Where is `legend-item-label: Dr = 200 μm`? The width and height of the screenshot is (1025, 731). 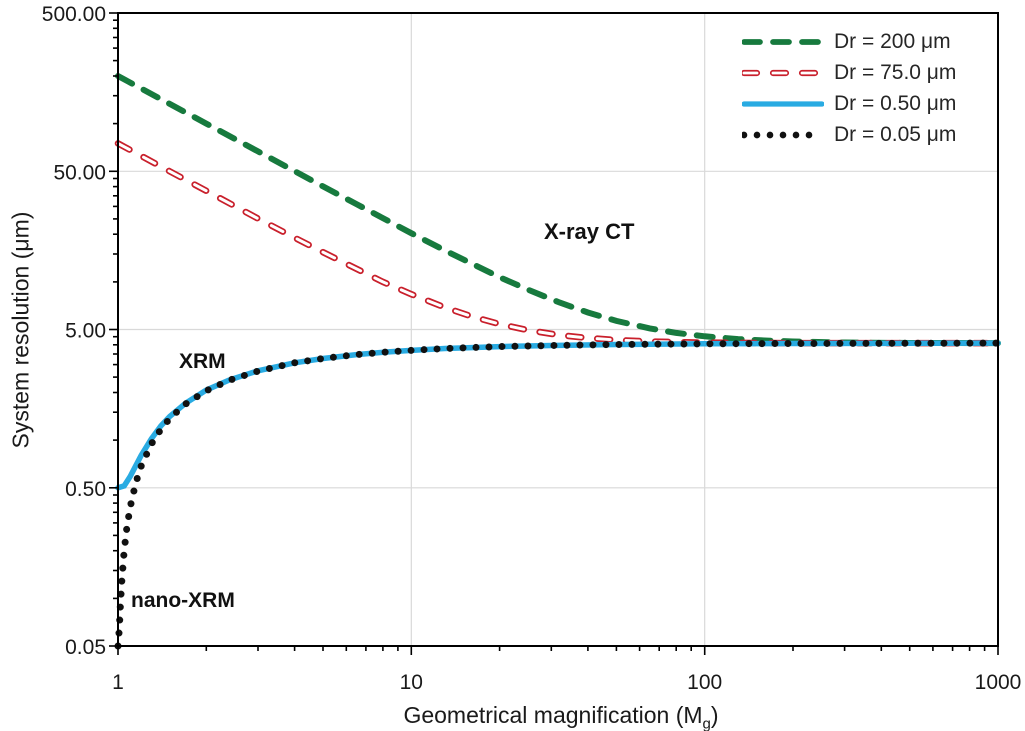 legend-item-label: Dr = 200 μm is located at coordinates (892, 41).